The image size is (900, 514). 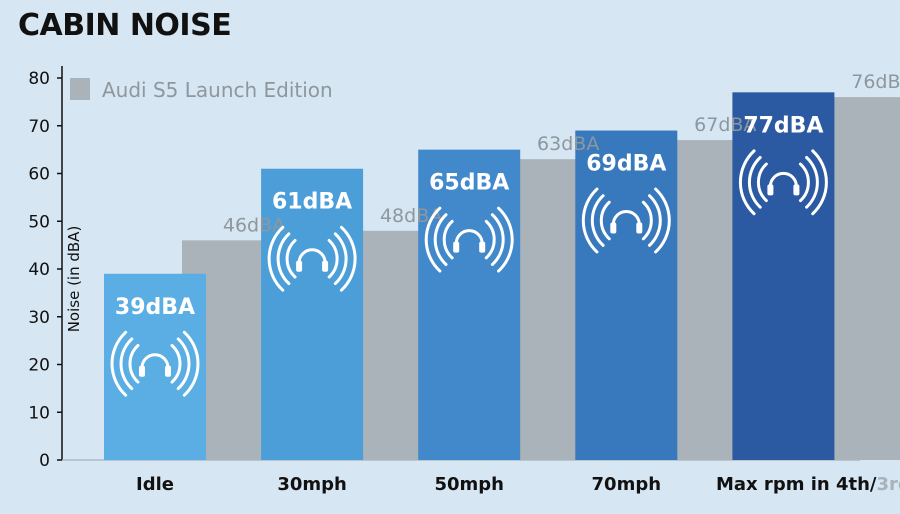 What do you see at coordinates (39, 222) in the screenshot?
I see `y-tick-label: 50` at bounding box center [39, 222].